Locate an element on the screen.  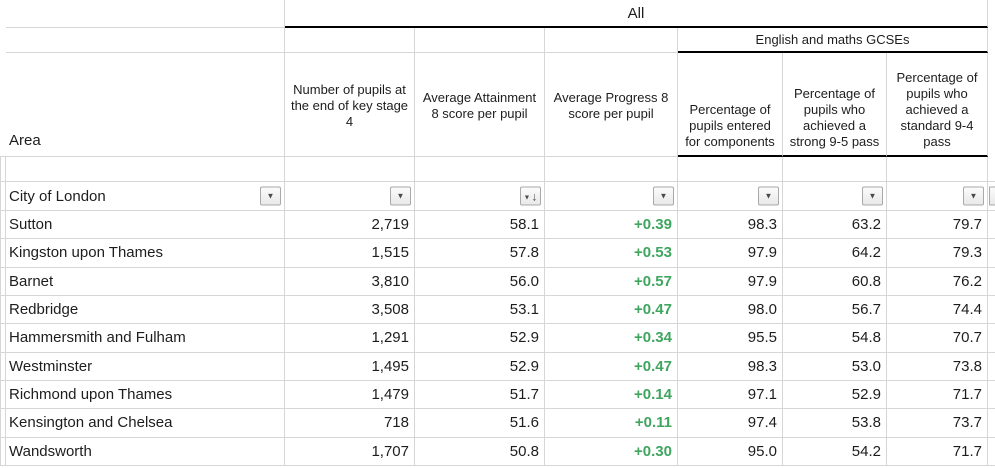
progress8-cell: +0.34 is located at coordinates (611, 338).